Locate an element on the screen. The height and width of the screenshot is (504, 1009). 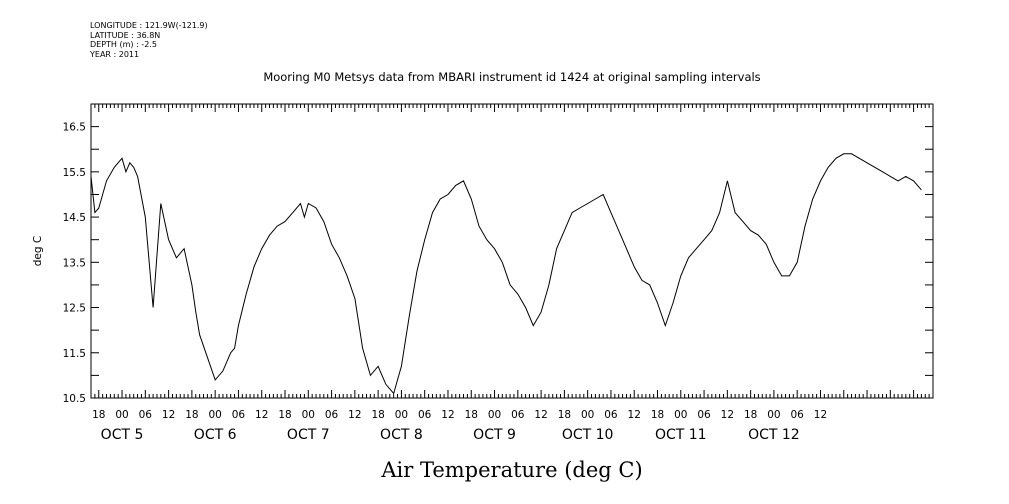
y-tick-label: 11.5 is located at coordinates (74, 354).